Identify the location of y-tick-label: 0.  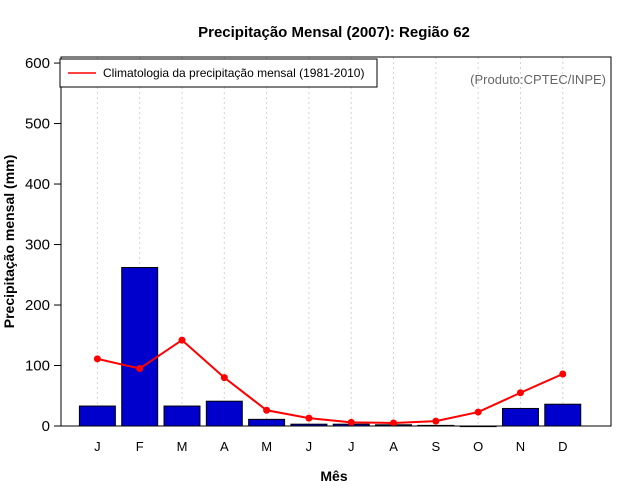
(46, 426).